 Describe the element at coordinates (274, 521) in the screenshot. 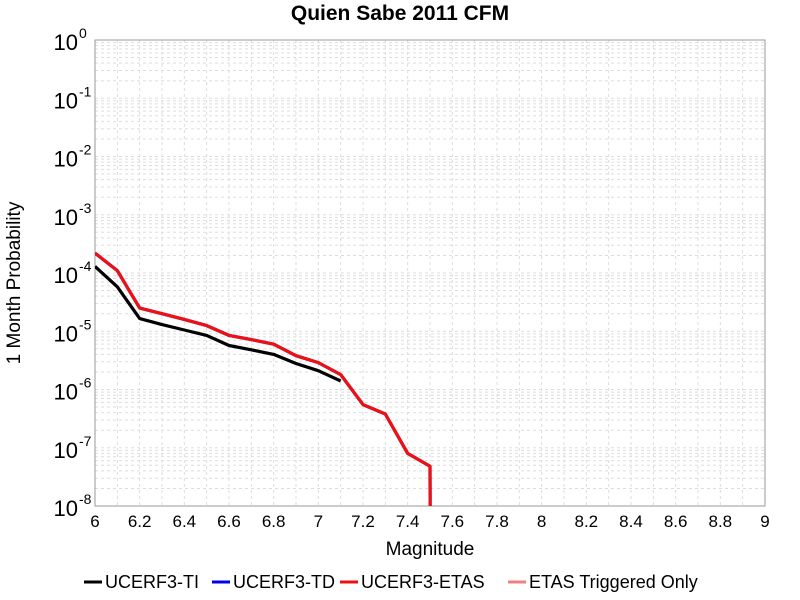

I see `x-tick-label: 6.8` at that location.